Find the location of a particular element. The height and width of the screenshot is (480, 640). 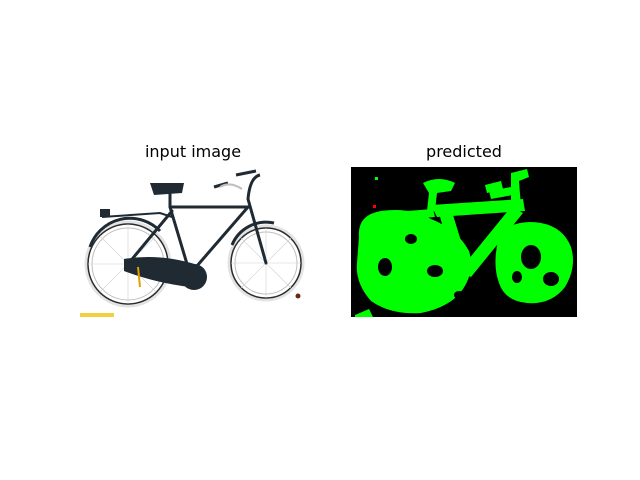

segmentation-mask is located at coordinates (464, 242).